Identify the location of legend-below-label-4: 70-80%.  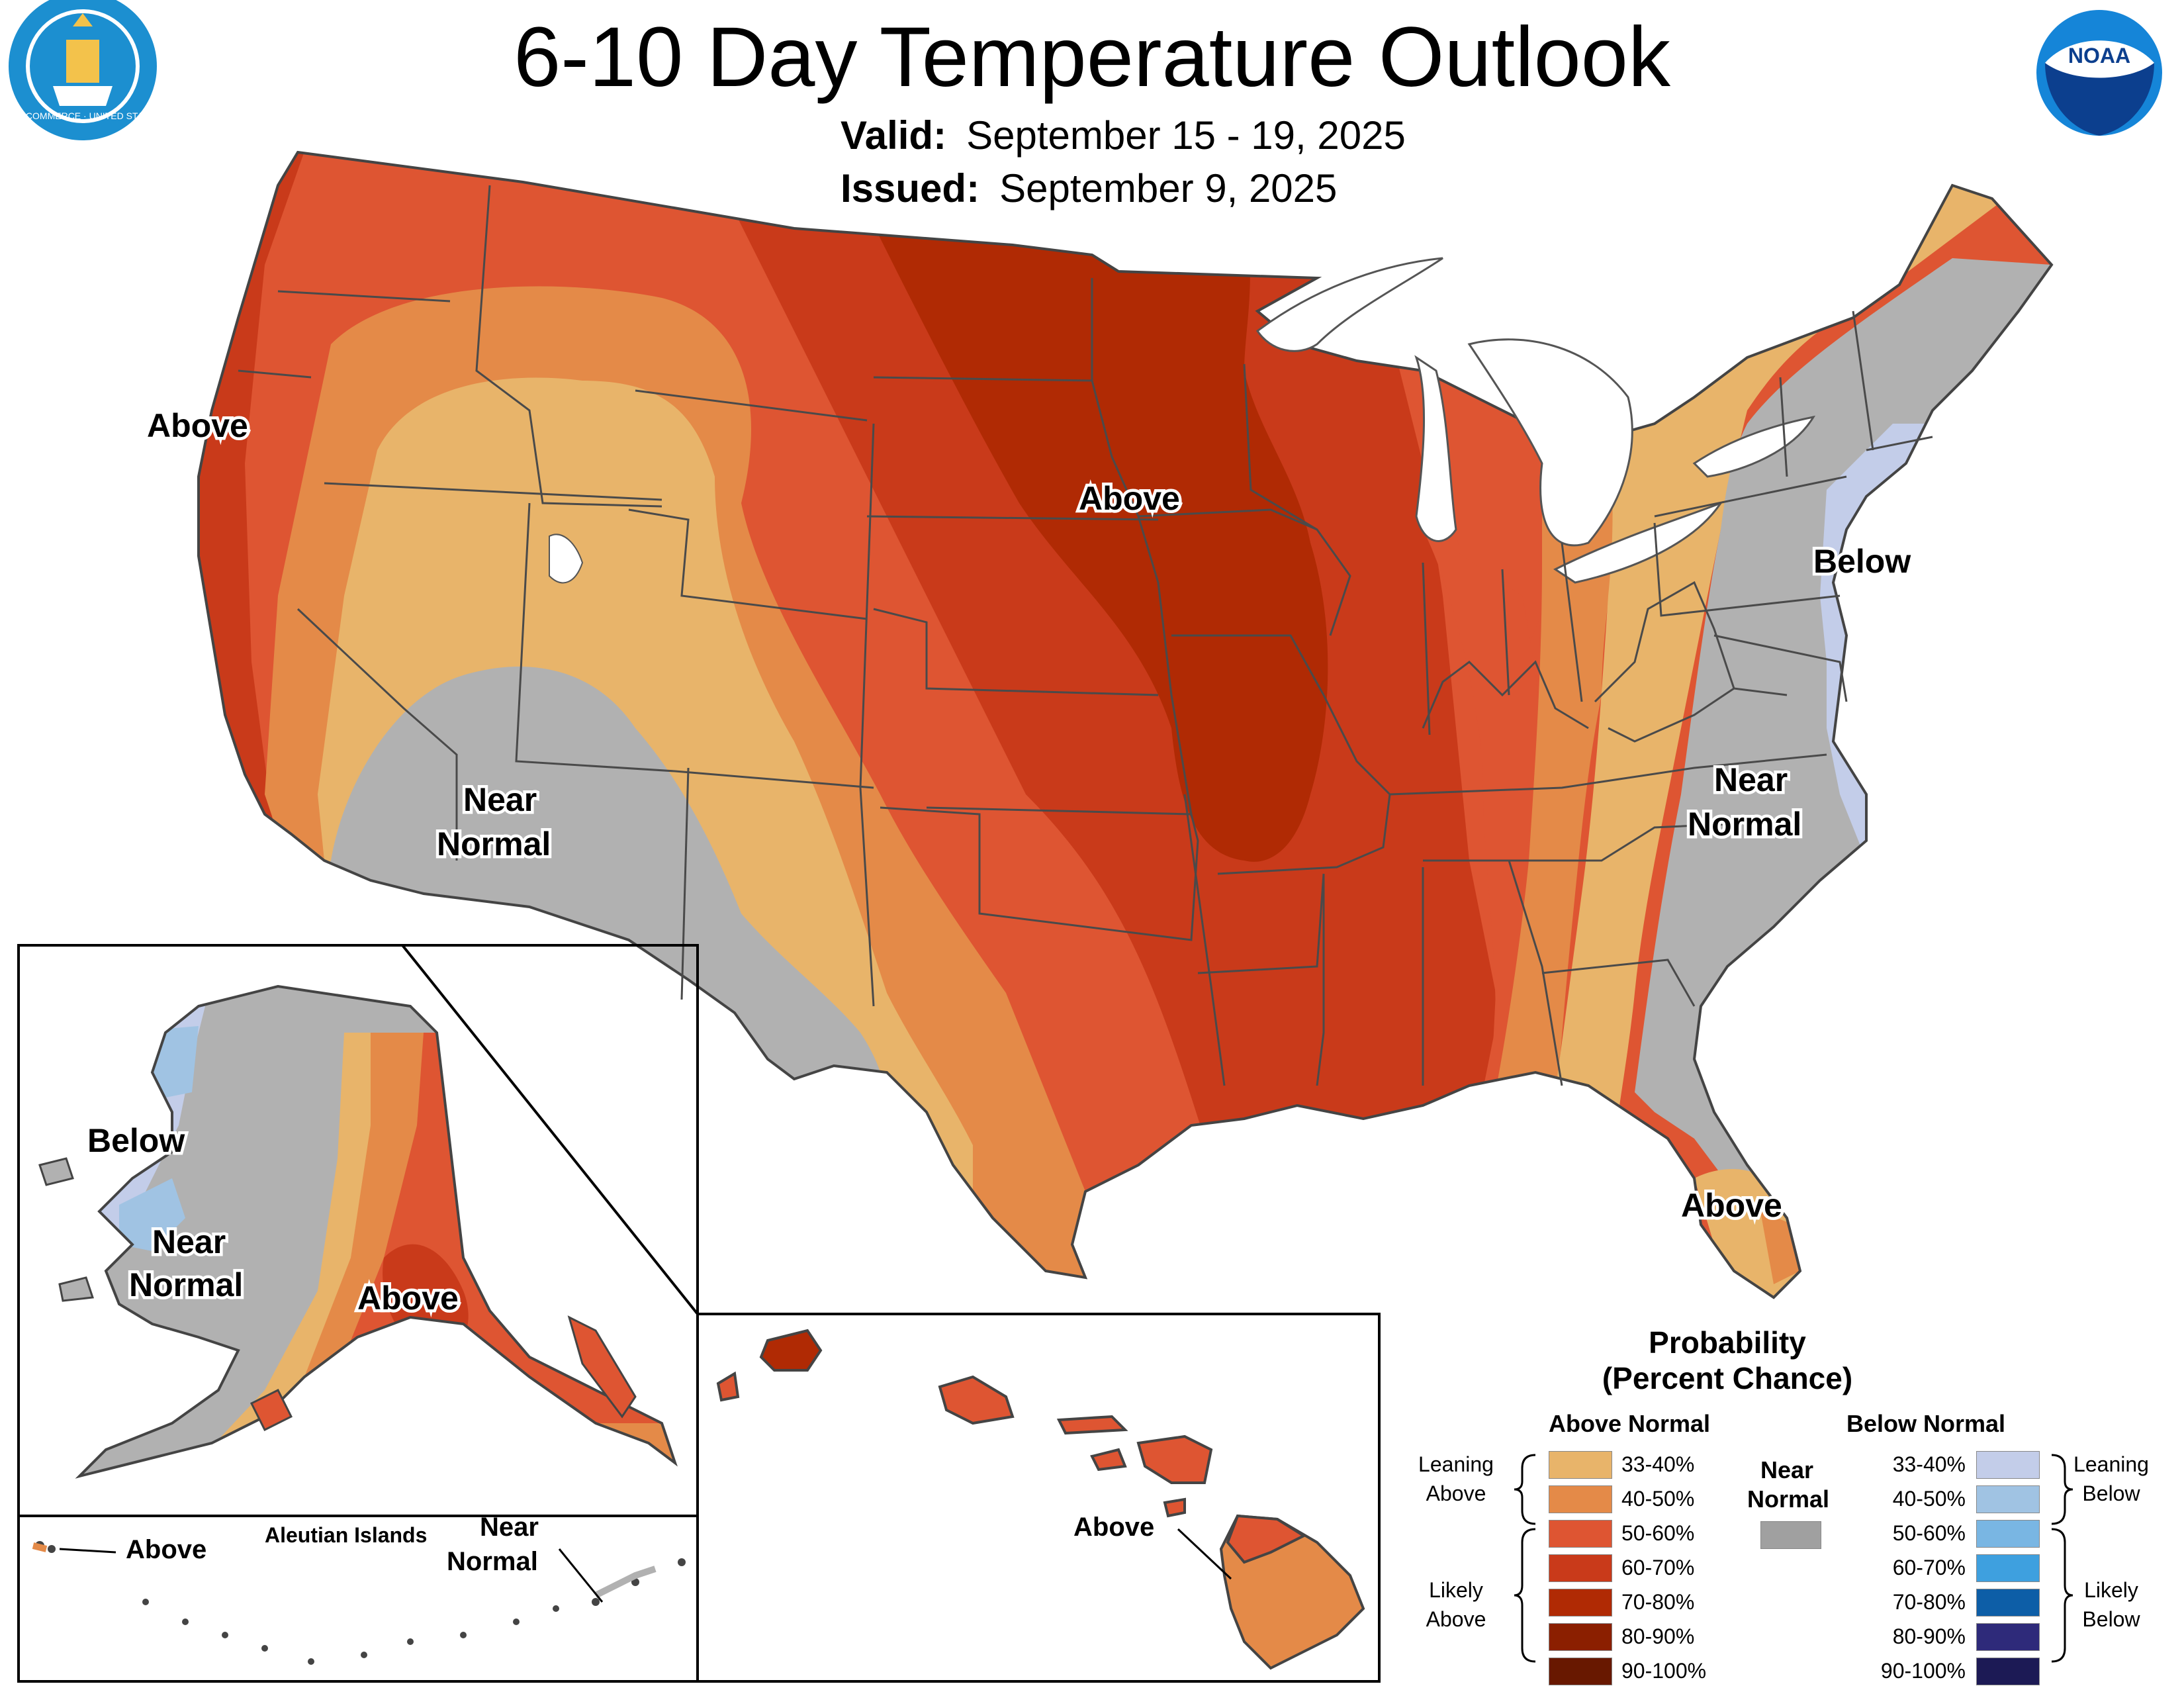
(1929, 1602).